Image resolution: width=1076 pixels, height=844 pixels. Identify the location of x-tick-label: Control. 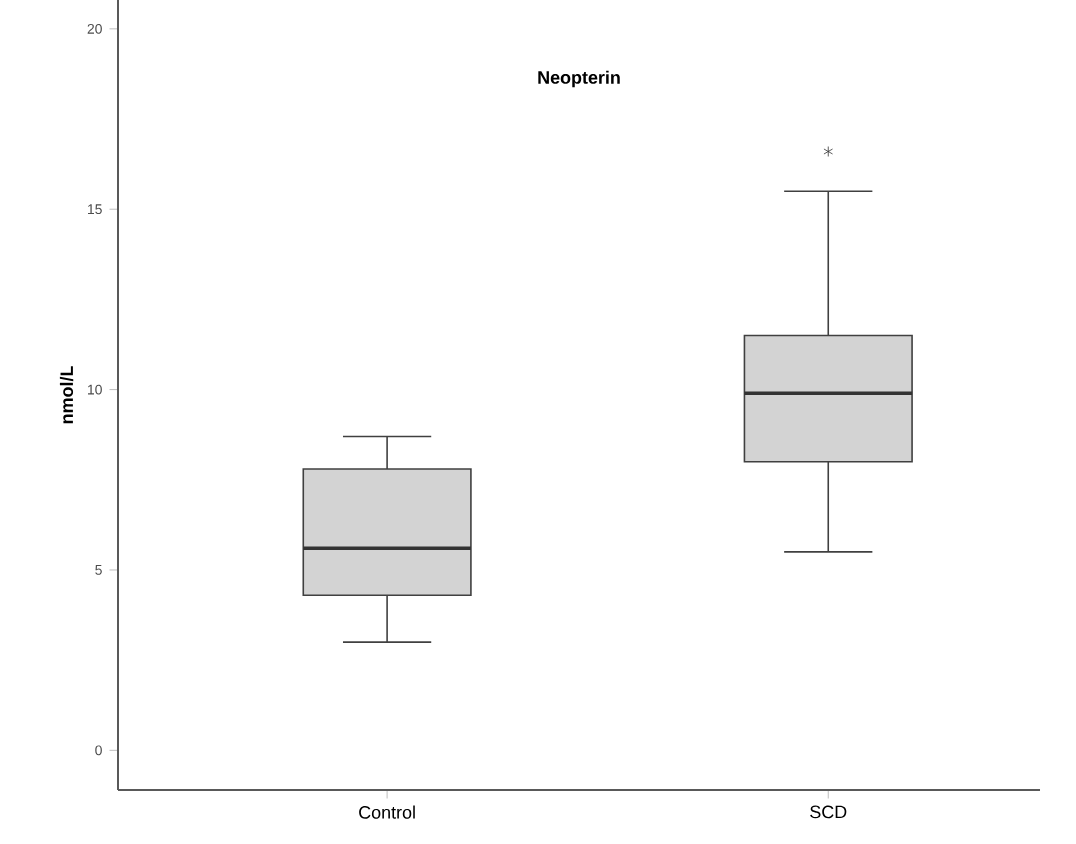
(387, 812).